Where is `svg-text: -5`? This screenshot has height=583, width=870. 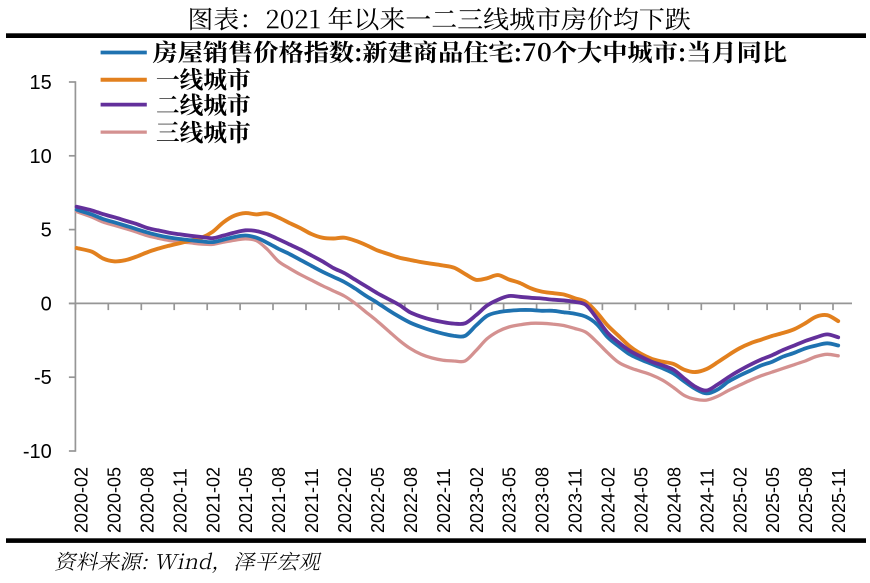 svg-text: -5 is located at coordinates (43, 378).